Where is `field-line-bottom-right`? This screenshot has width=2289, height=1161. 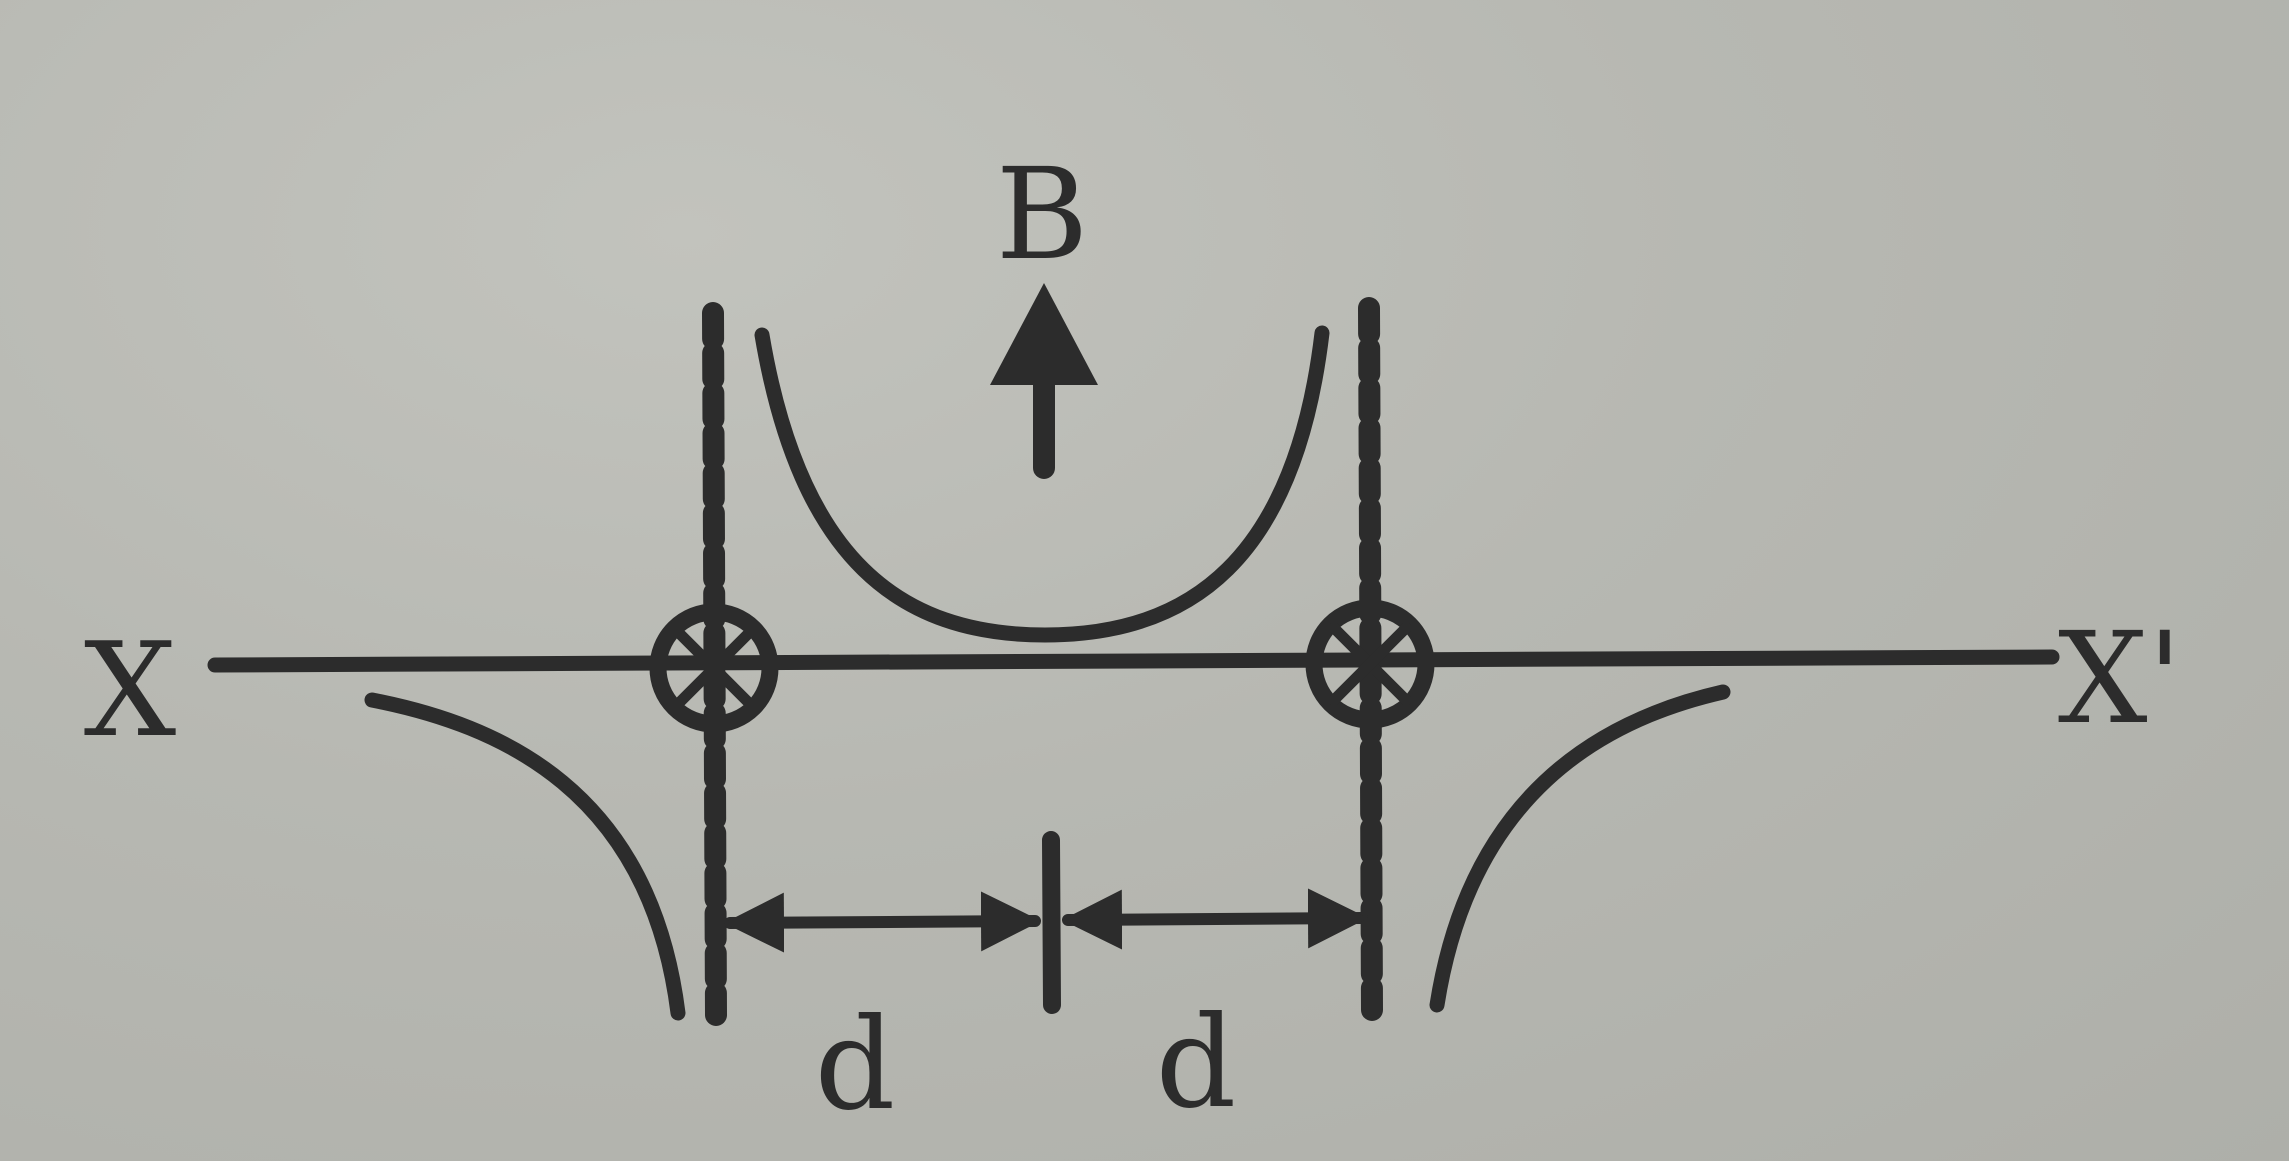
field-line-bottom-right is located at coordinates (1580, 848).